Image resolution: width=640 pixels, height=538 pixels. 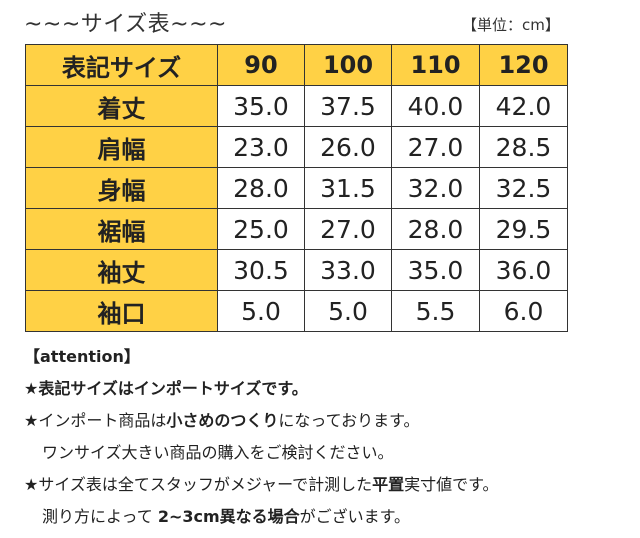 I want to click on note-size-up: ワンサイズ大きい商品の購入をご検討ください。, so click(x=218, y=451).